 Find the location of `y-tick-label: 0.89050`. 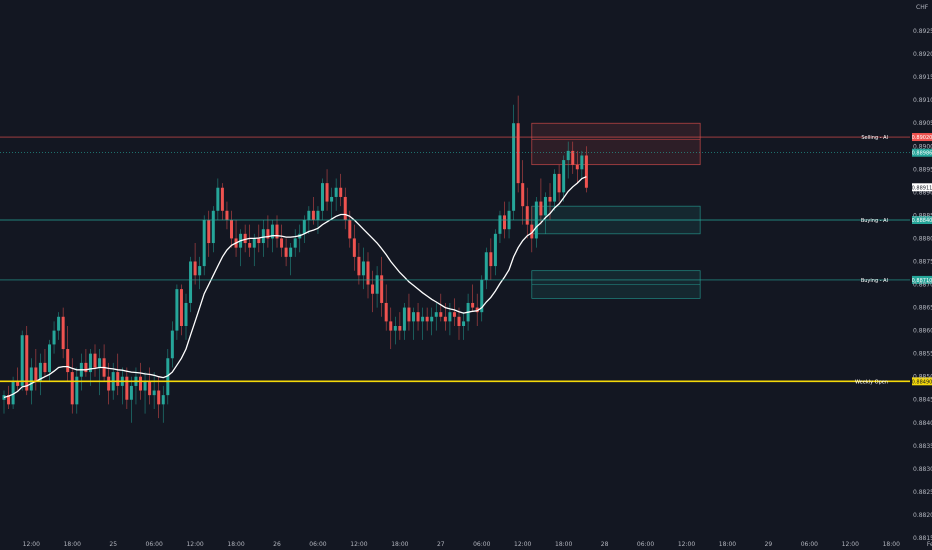

y-tick-label: 0.89050 is located at coordinates (922, 123).